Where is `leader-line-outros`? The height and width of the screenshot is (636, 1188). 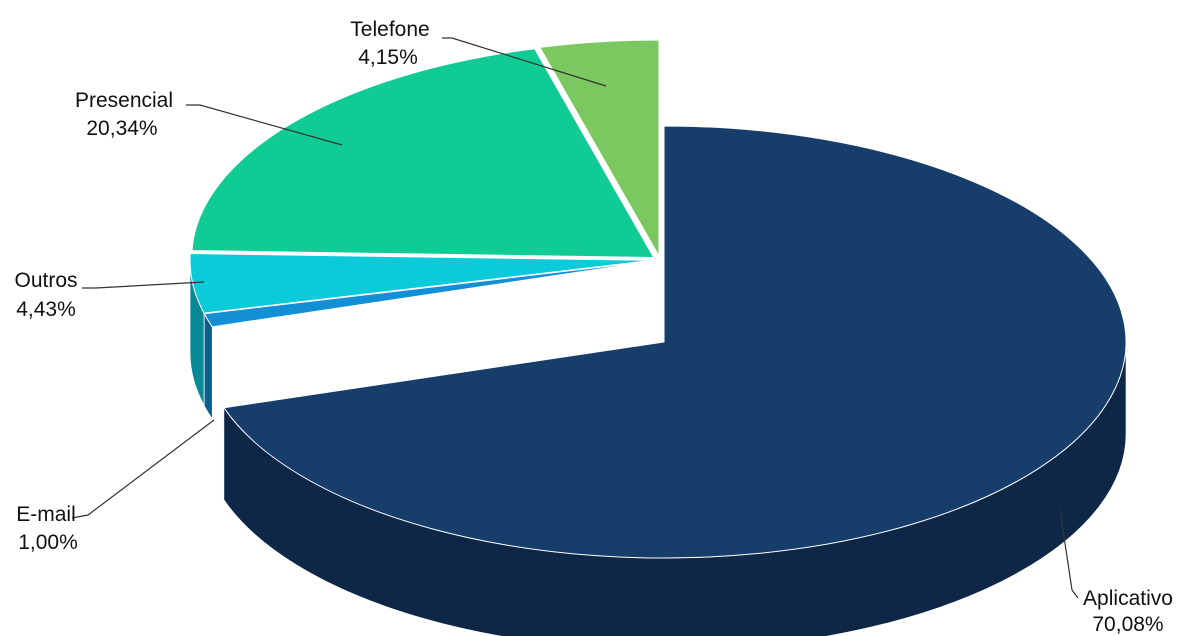 leader-line-outros is located at coordinates (143, 285).